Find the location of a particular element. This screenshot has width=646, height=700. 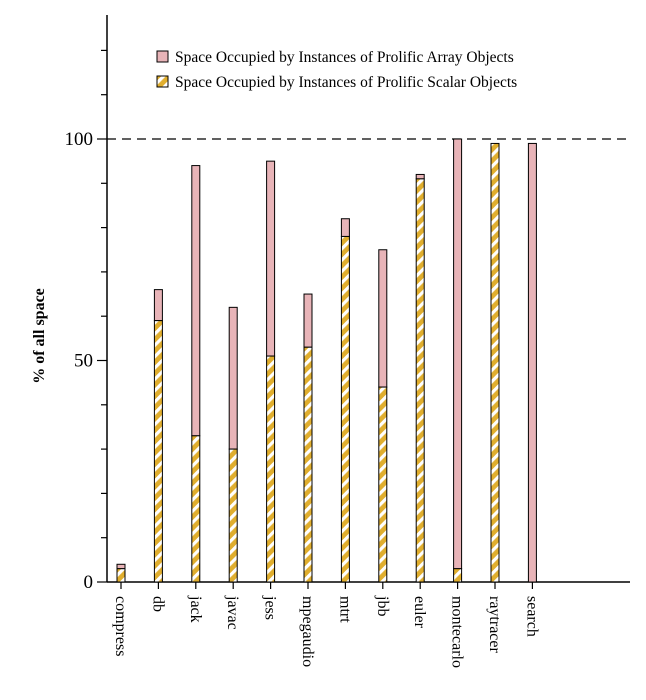

category-label: euler is located at coordinates (419, 612).